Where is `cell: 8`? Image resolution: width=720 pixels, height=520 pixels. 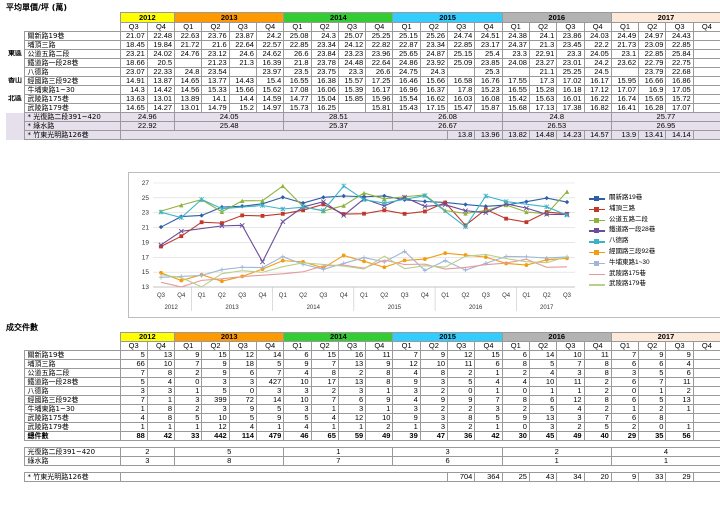 cell: 8 is located at coordinates (324, 373).